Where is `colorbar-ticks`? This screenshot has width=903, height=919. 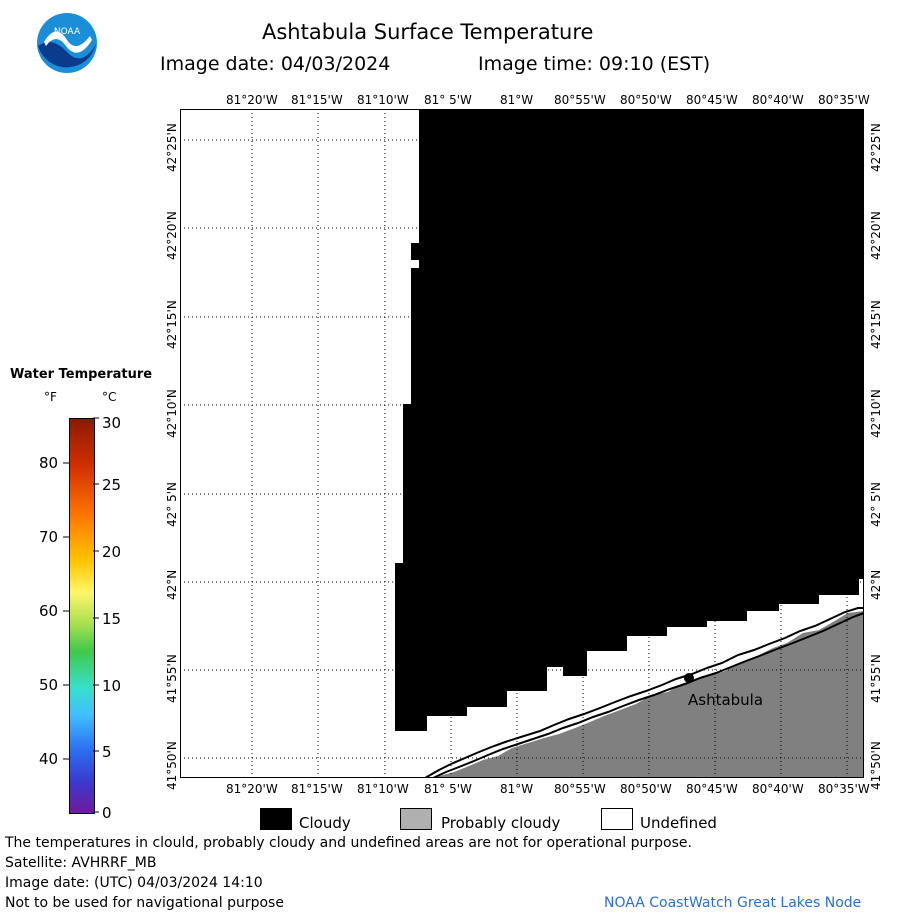
colorbar-ticks is located at coordinates (81, 615).